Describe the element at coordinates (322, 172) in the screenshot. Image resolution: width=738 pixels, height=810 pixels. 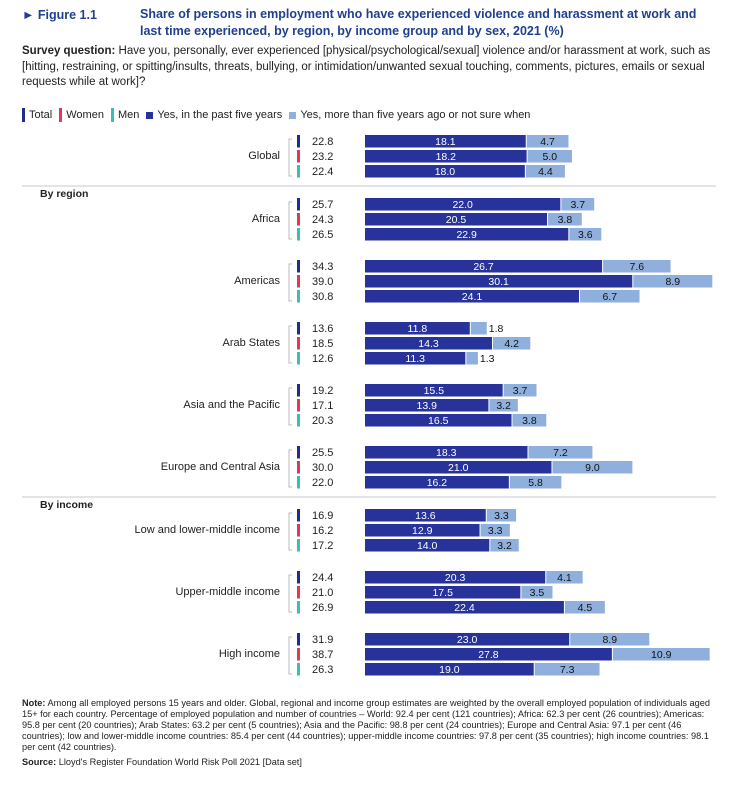
I see `row-total-value: 22.4` at that location.